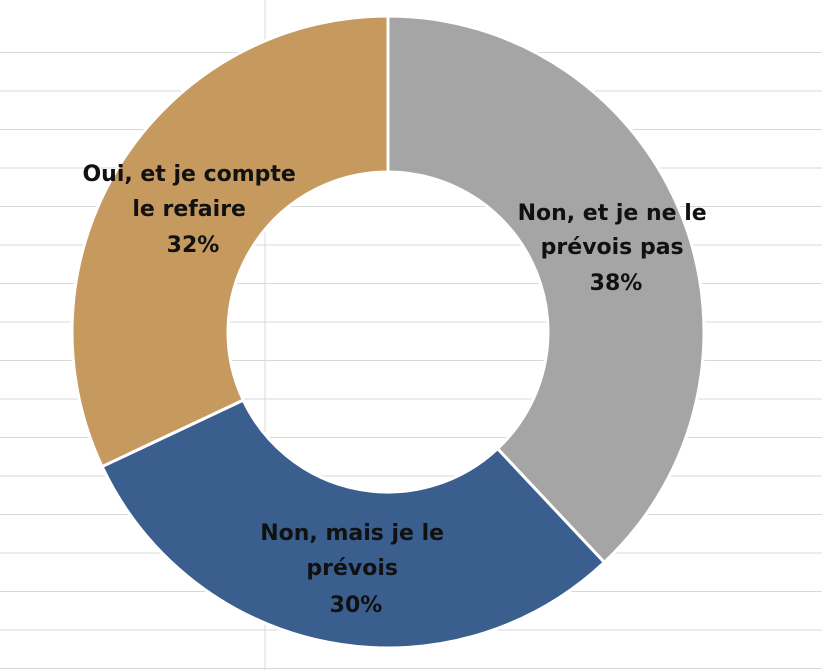  I want to click on label-line-2: le refaire, so click(189, 209).